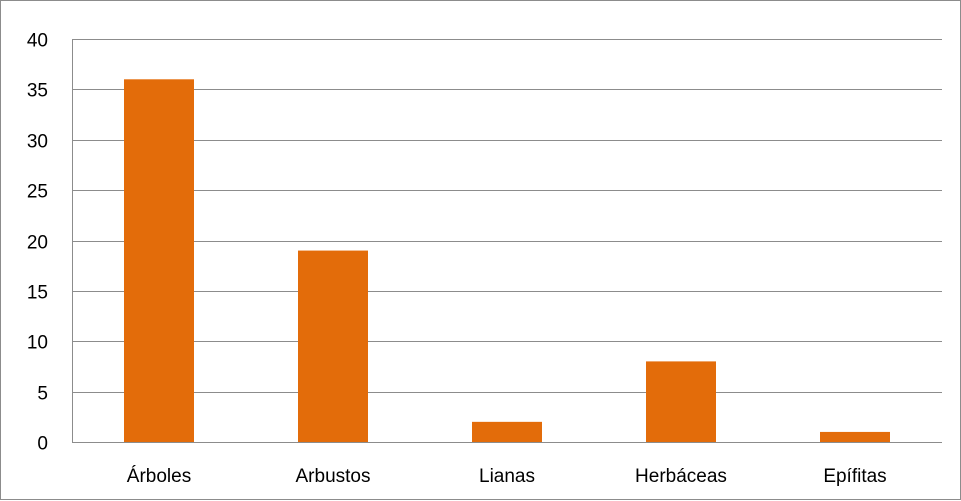 The height and width of the screenshot is (501, 961). What do you see at coordinates (37, 343) in the screenshot?
I see `y-tick-label: 10` at bounding box center [37, 343].